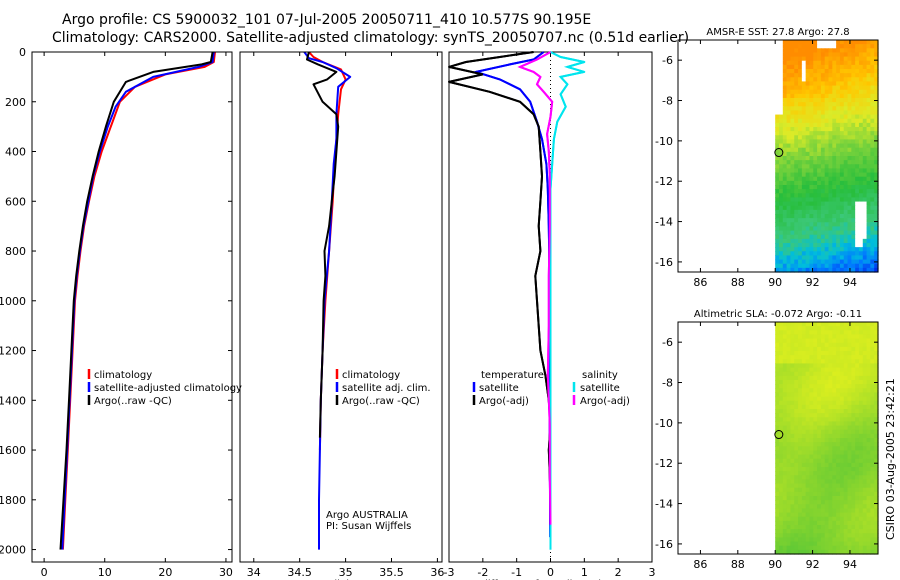 This screenshot has width=900, height=580. Describe the element at coordinates (738, 282) in the screenshot. I see `sst-map-xtick-label-1: 88` at that location.